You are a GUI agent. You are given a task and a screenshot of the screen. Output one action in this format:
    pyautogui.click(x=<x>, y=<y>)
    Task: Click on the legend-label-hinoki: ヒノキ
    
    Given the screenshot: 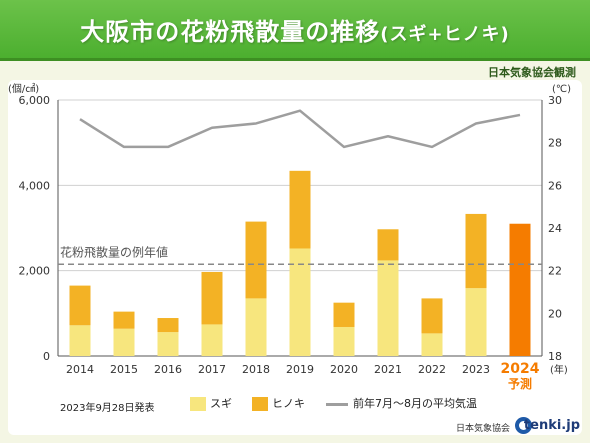 What is the action you would take?
    pyautogui.click(x=288, y=403)
    